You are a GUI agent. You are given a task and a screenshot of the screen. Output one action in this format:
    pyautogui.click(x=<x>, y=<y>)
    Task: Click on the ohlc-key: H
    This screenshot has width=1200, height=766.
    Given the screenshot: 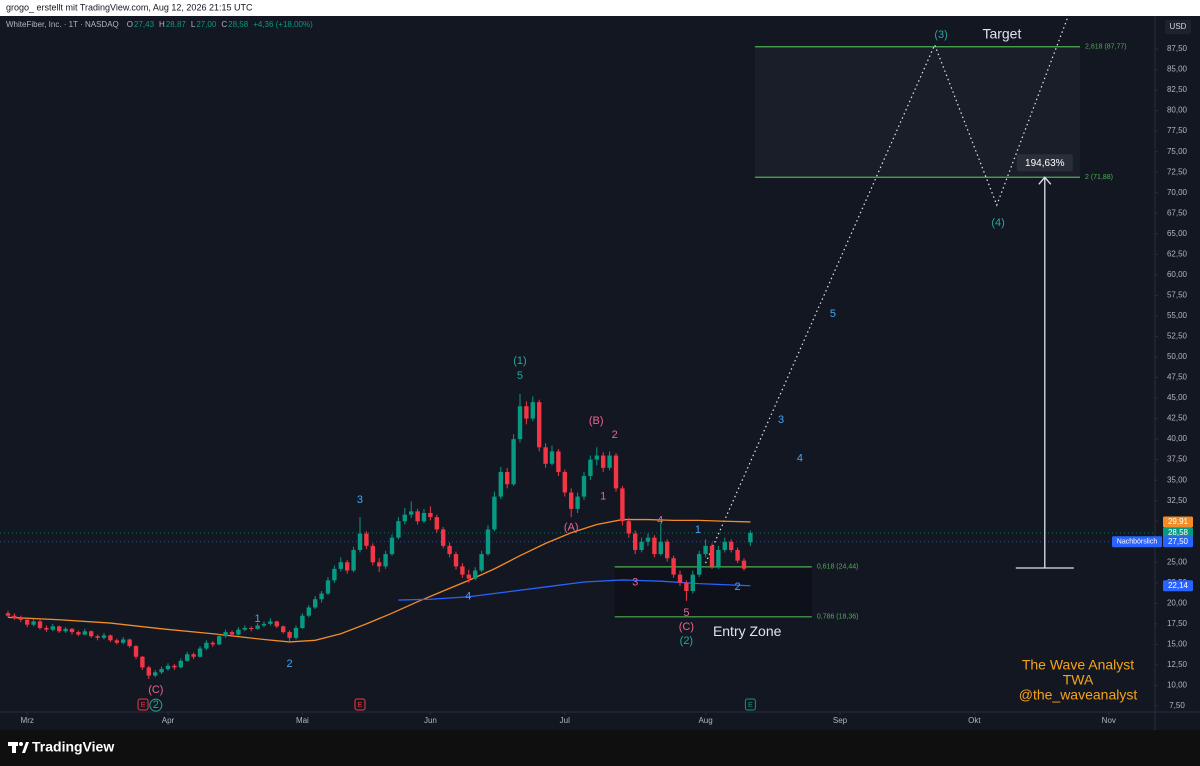 What is the action you would take?
    pyautogui.click(x=162, y=24)
    